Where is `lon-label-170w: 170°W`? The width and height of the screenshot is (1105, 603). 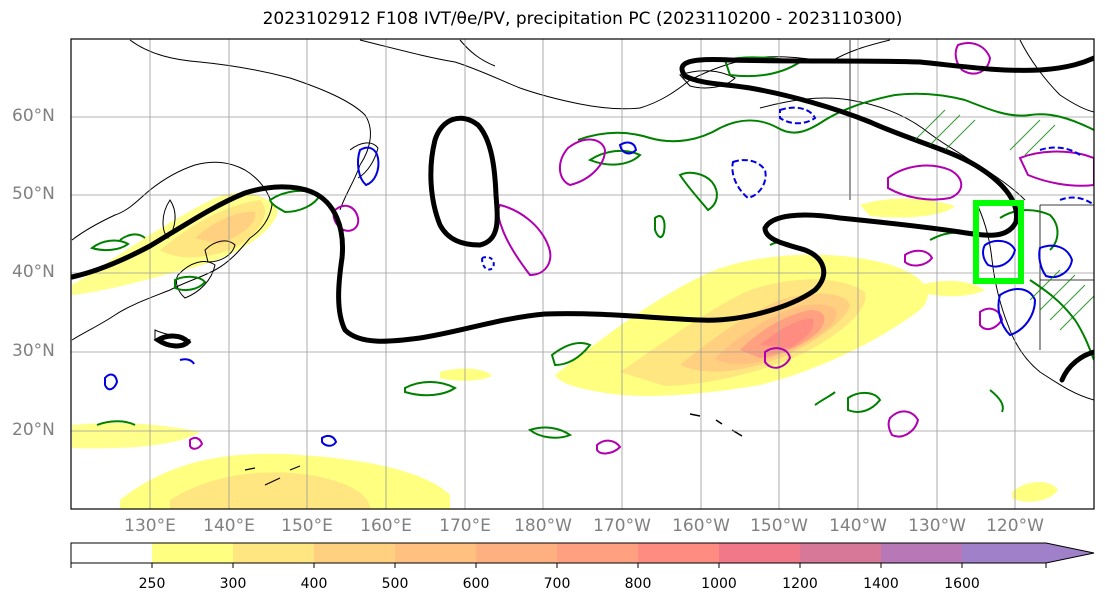
lon-label-170w: 170°W is located at coordinates (622, 526).